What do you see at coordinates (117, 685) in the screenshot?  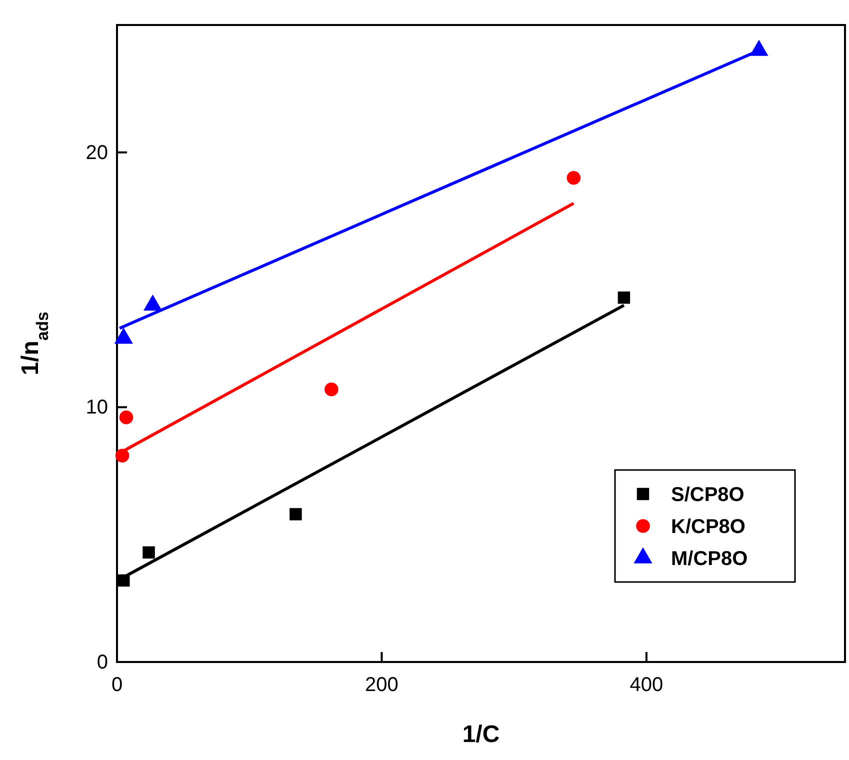 I see `x-tick-label: 0` at bounding box center [117, 685].